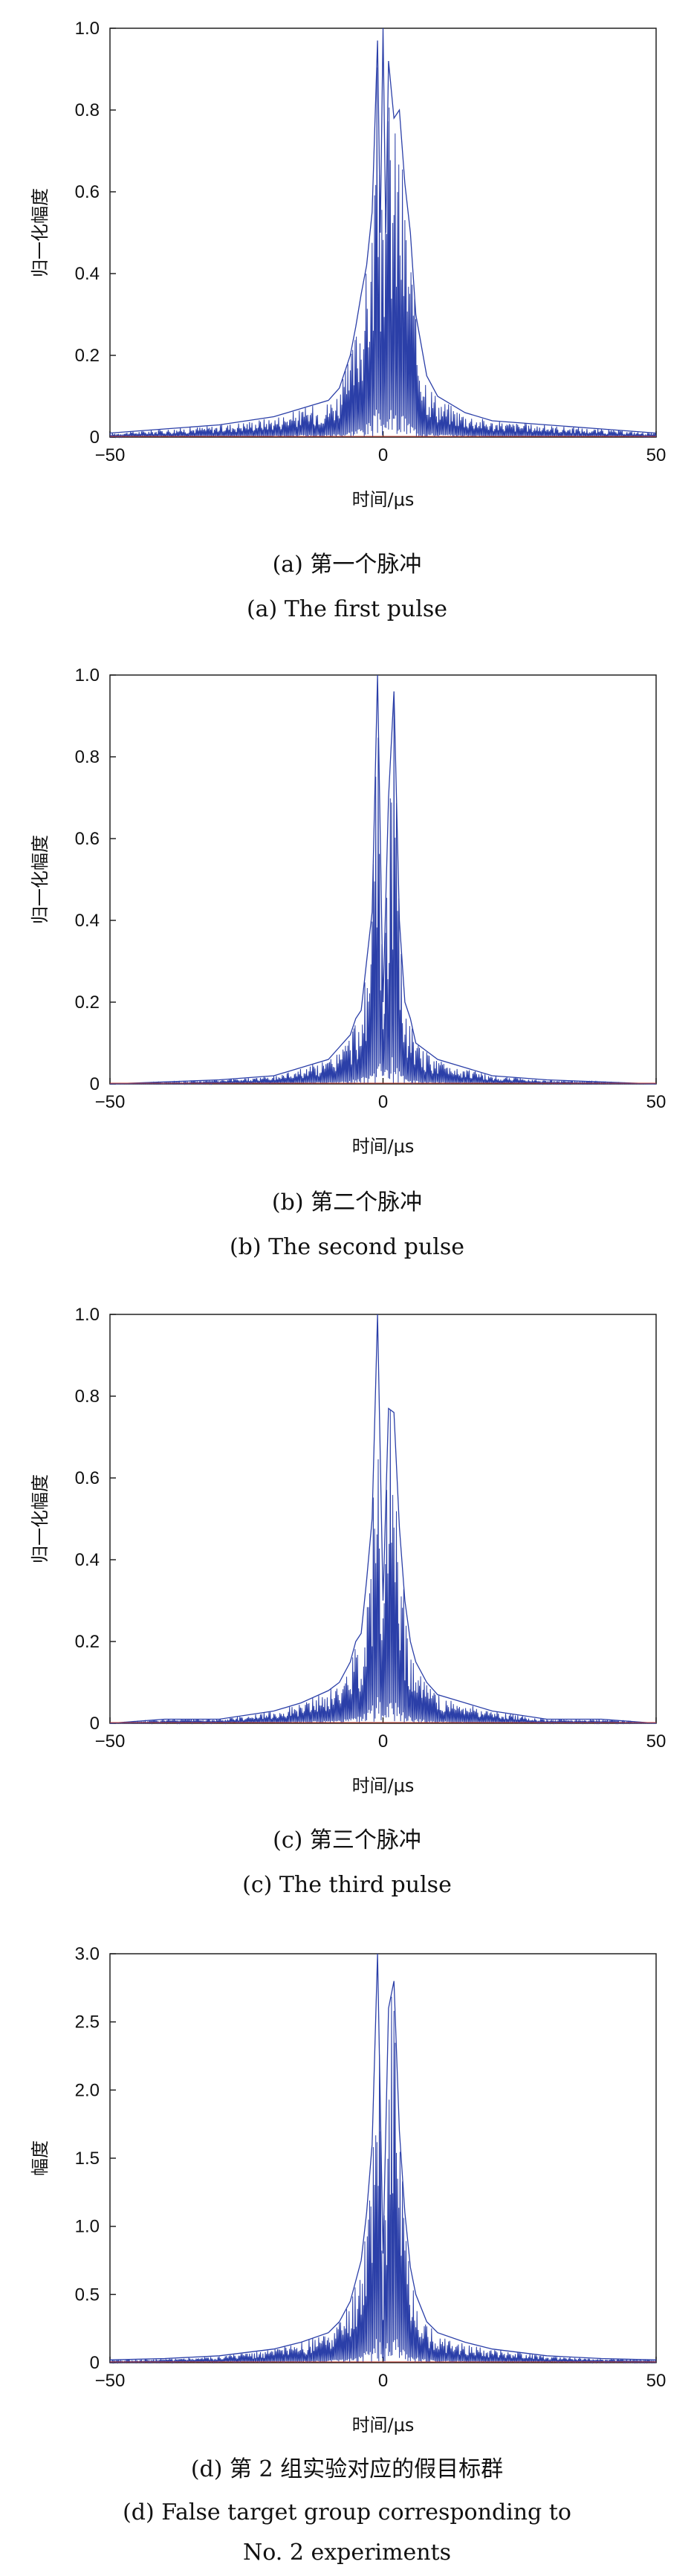 The image size is (694, 2576). Describe the element at coordinates (87, 1954) in the screenshot. I see `y-tick-label: 3.0` at that location.